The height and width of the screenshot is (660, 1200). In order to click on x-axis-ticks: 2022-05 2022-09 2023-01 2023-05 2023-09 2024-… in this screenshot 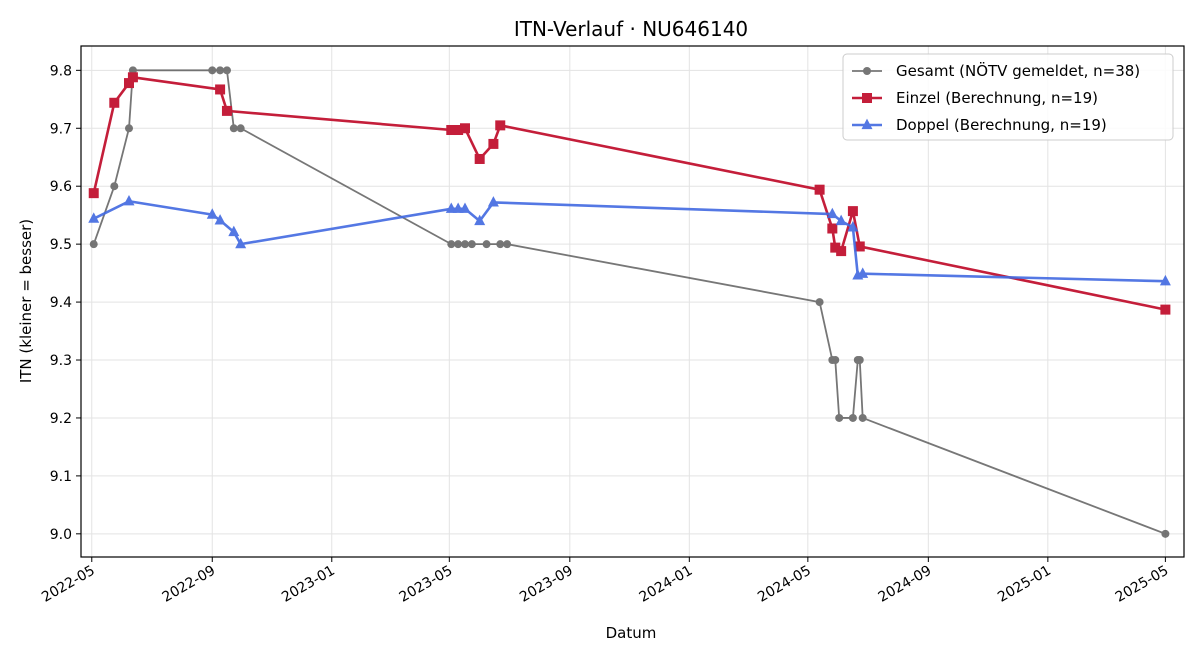, I will do `click(605, 581)`.